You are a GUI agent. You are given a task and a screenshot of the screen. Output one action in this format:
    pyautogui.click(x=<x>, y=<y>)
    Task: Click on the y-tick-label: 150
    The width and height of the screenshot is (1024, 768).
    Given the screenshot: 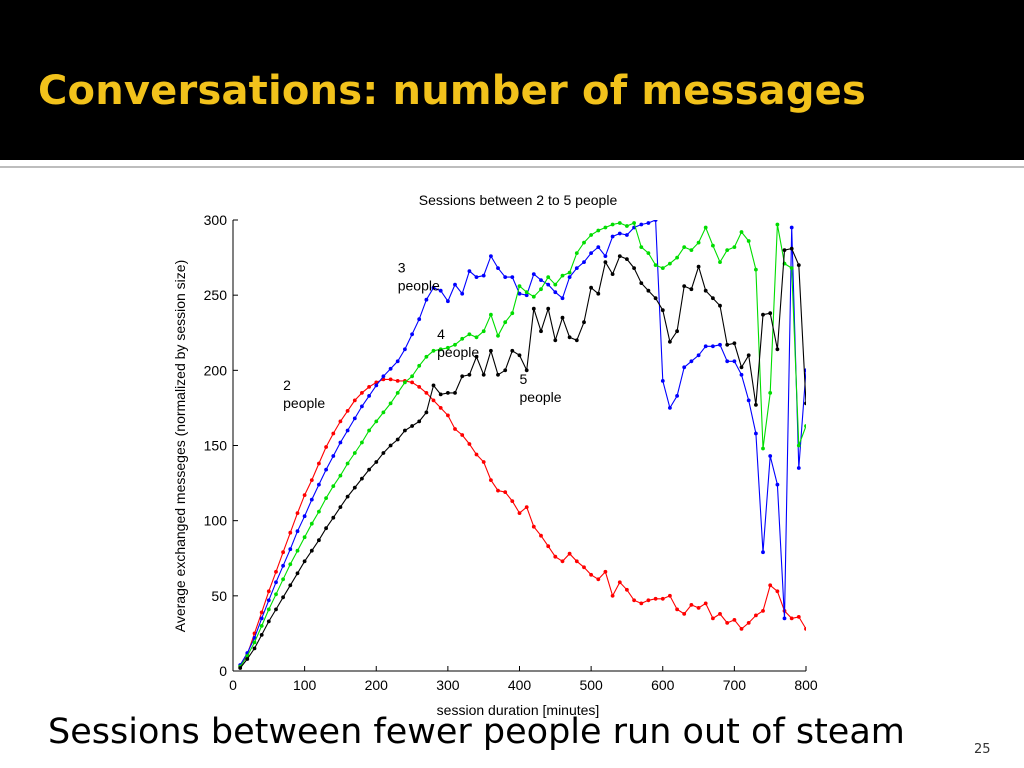 What is the action you would take?
    pyautogui.click(x=216, y=446)
    